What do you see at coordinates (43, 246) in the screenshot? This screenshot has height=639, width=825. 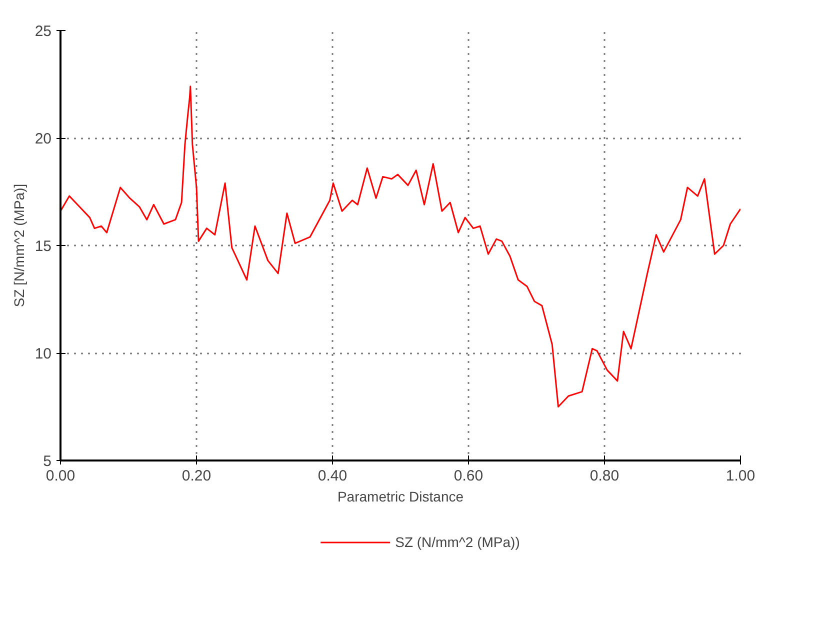 I see `y-tick-label: 15` at bounding box center [43, 246].